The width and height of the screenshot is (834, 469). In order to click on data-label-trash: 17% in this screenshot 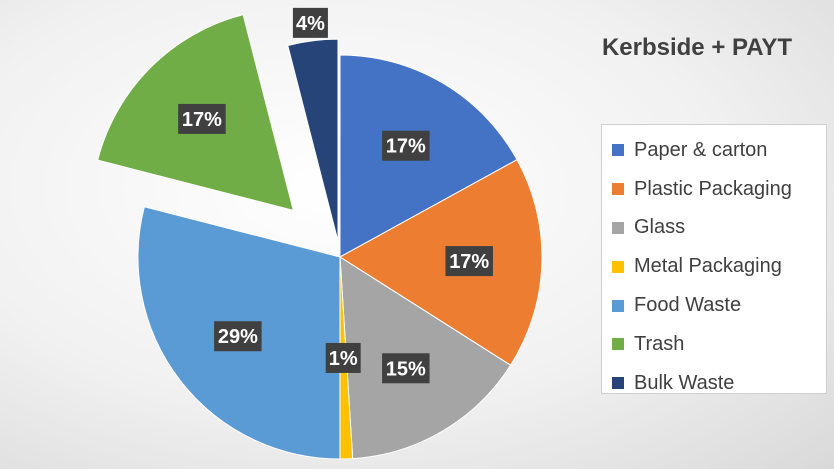, I will do `click(202, 118)`.